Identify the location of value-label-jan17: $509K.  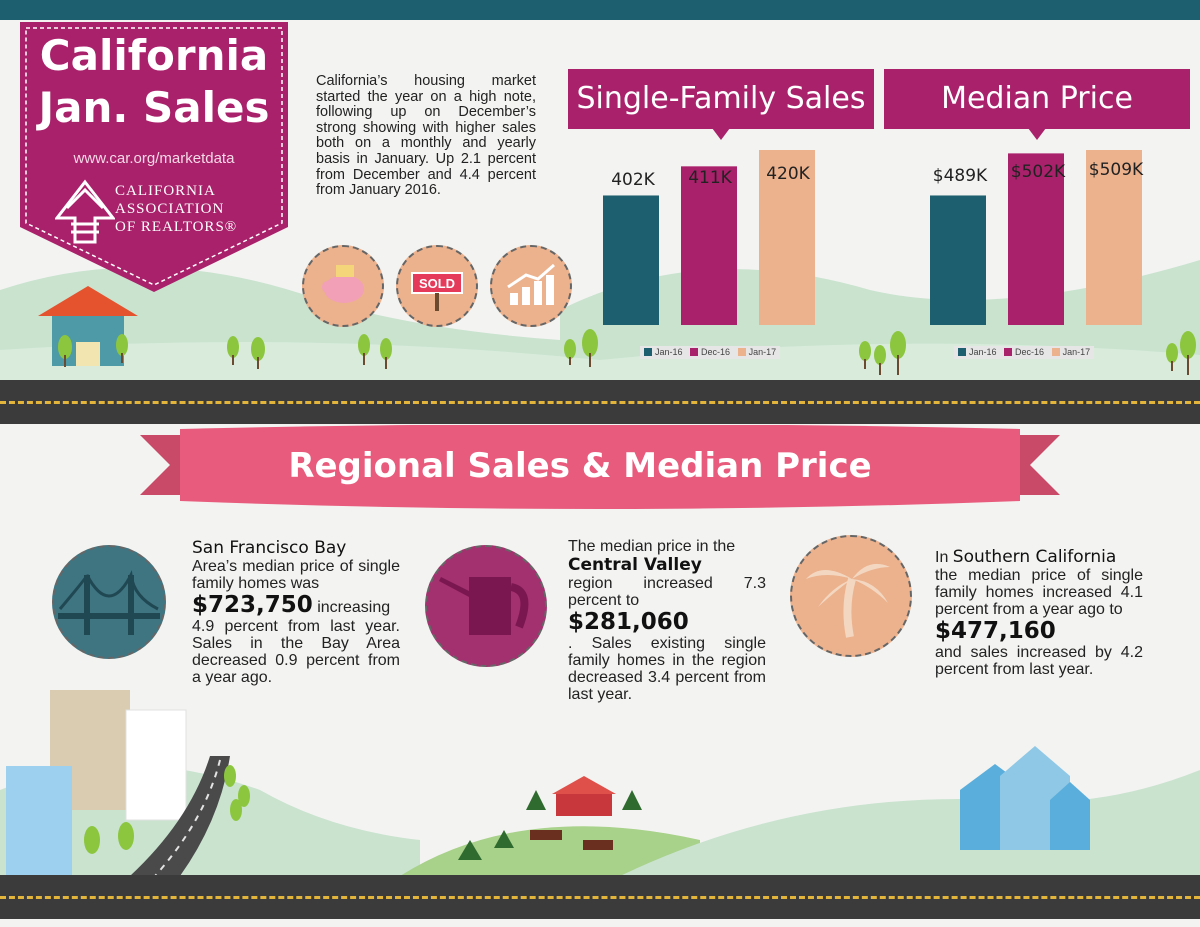
(1116, 170).